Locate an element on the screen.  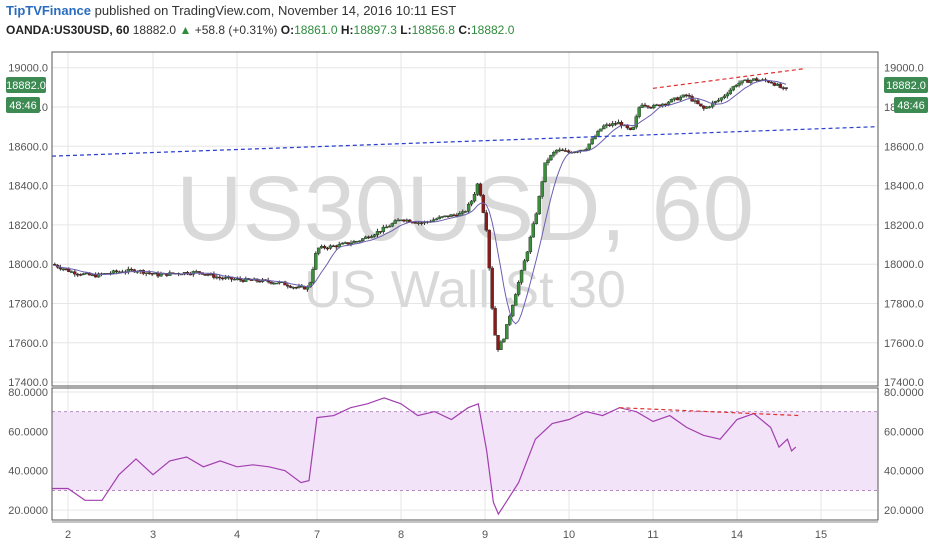
x-tick-label: 9 is located at coordinates (485, 535).